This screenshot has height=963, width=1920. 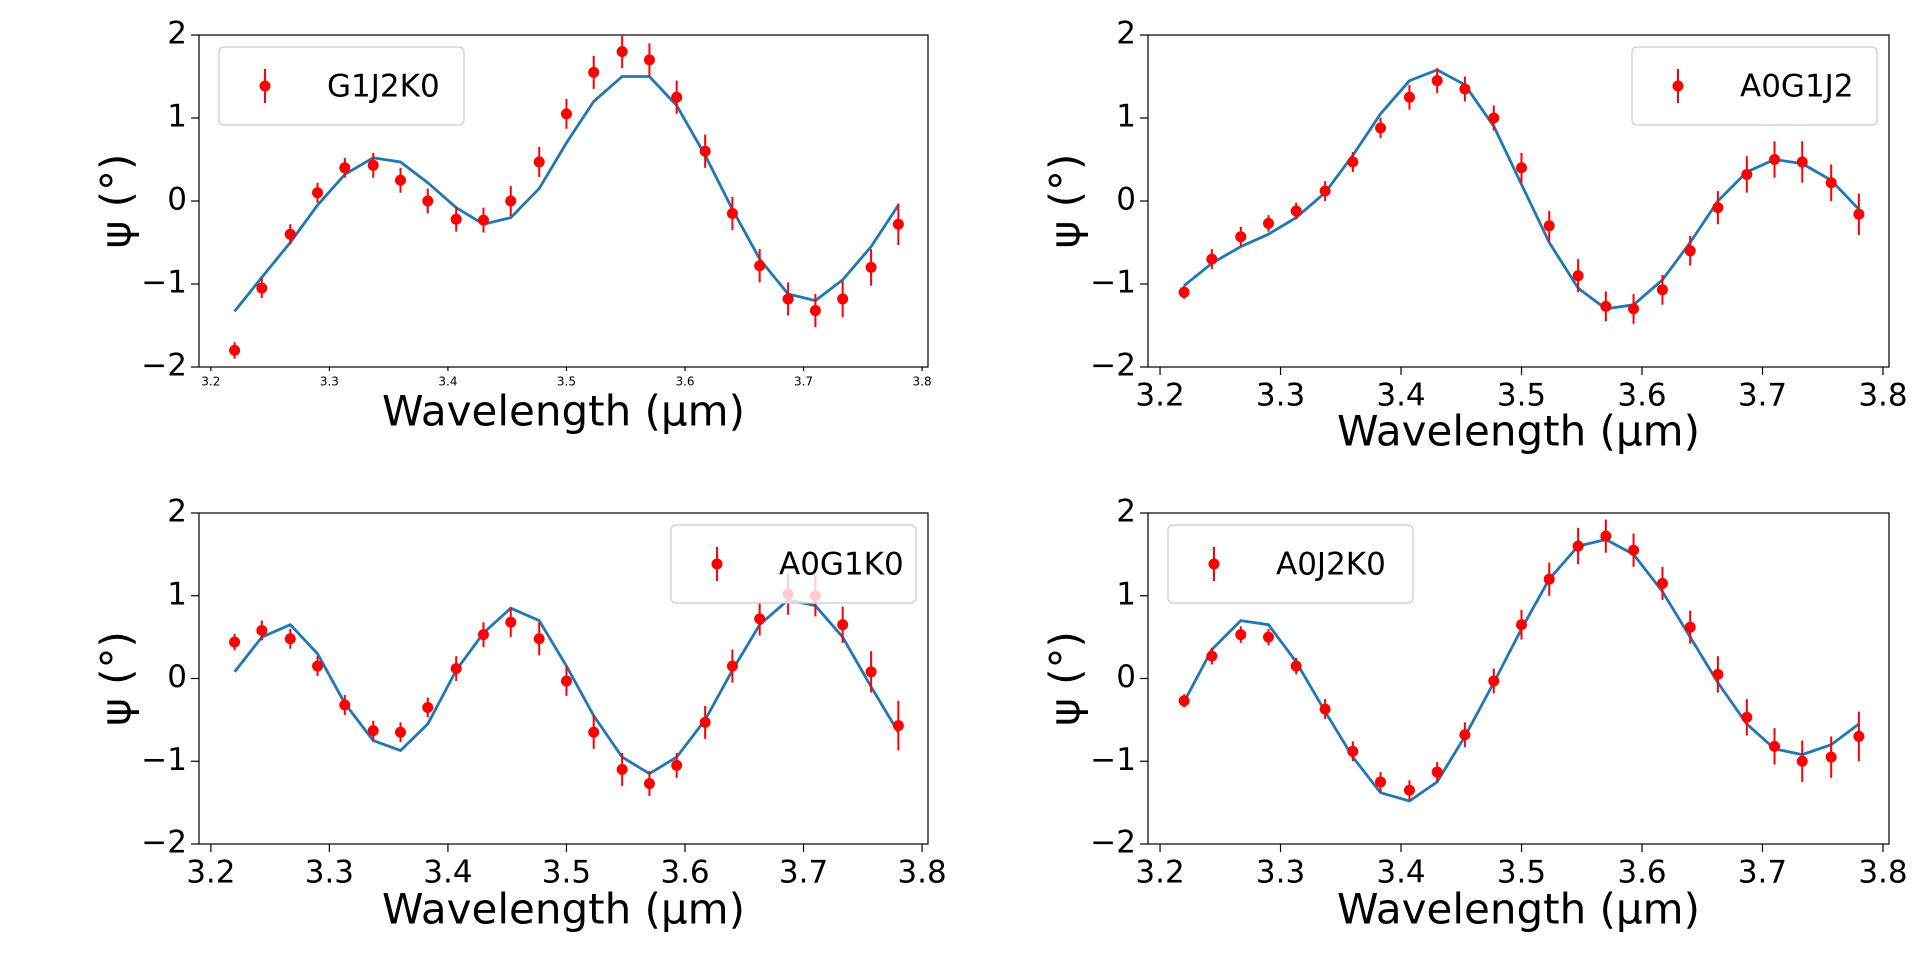 What do you see at coordinates (1797, 87) in the screenshot?
I see `legend-label: A0G1J2` at bounding box center [1797, 87].